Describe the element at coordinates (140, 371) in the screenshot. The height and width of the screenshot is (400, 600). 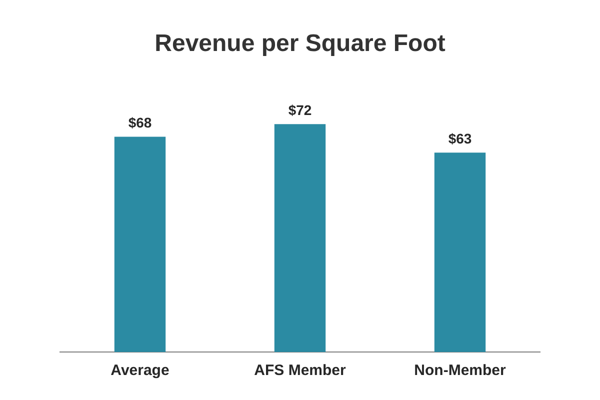
I see `x-tick-label: Average` at that location.